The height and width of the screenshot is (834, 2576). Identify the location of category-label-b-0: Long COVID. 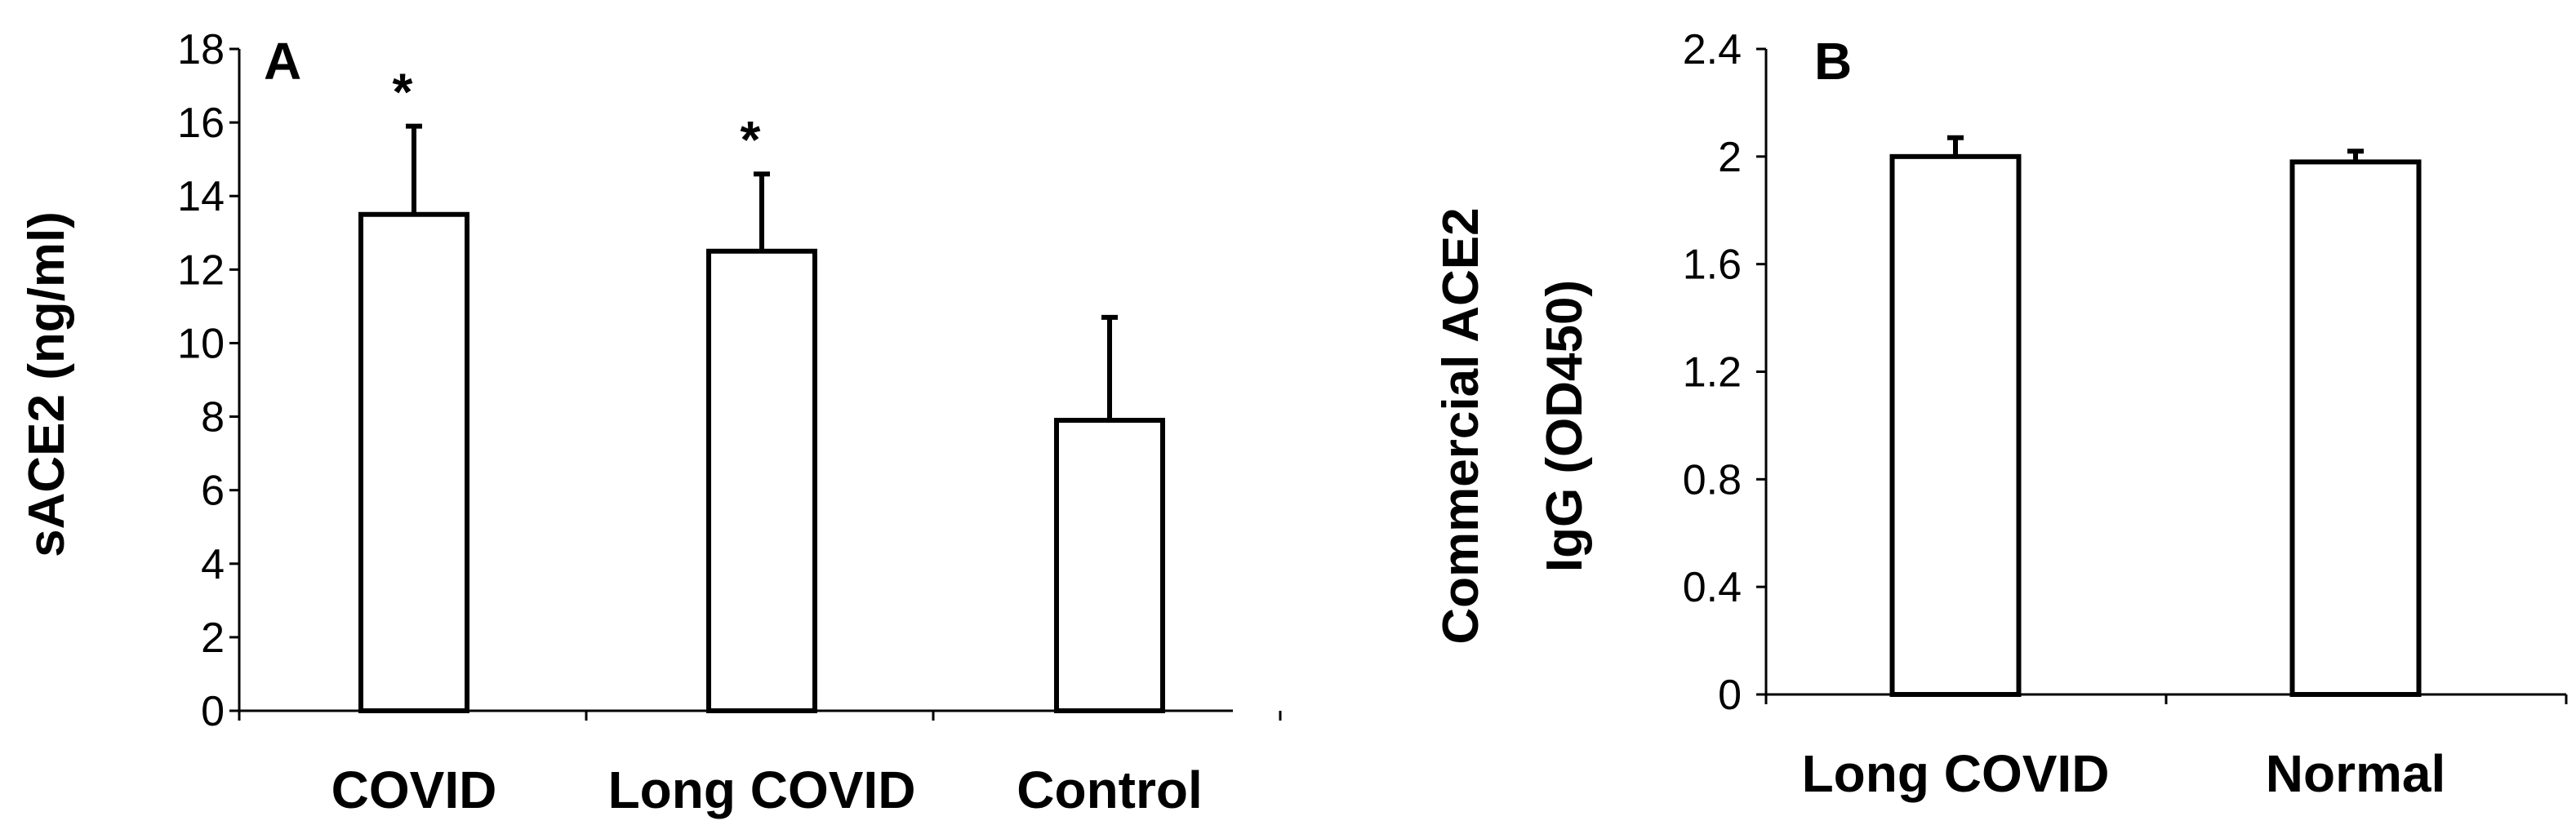
(1956, 773).